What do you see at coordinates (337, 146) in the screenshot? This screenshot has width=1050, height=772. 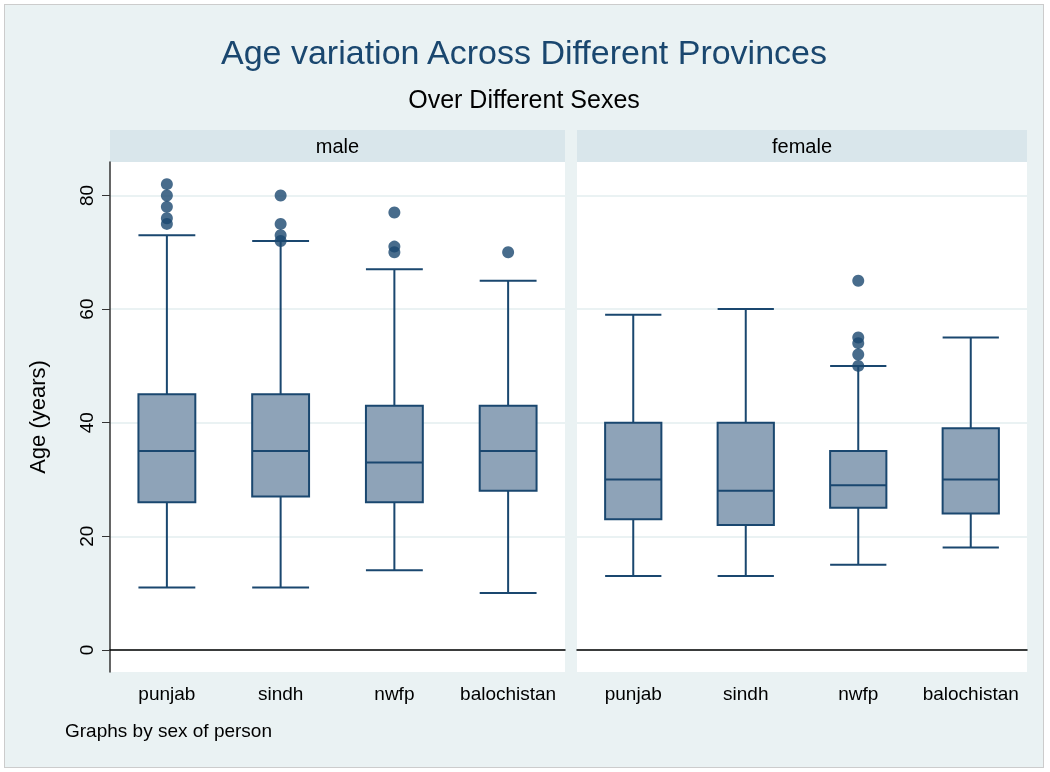 I see `chart-title: male` at bounding box center [337, 146].